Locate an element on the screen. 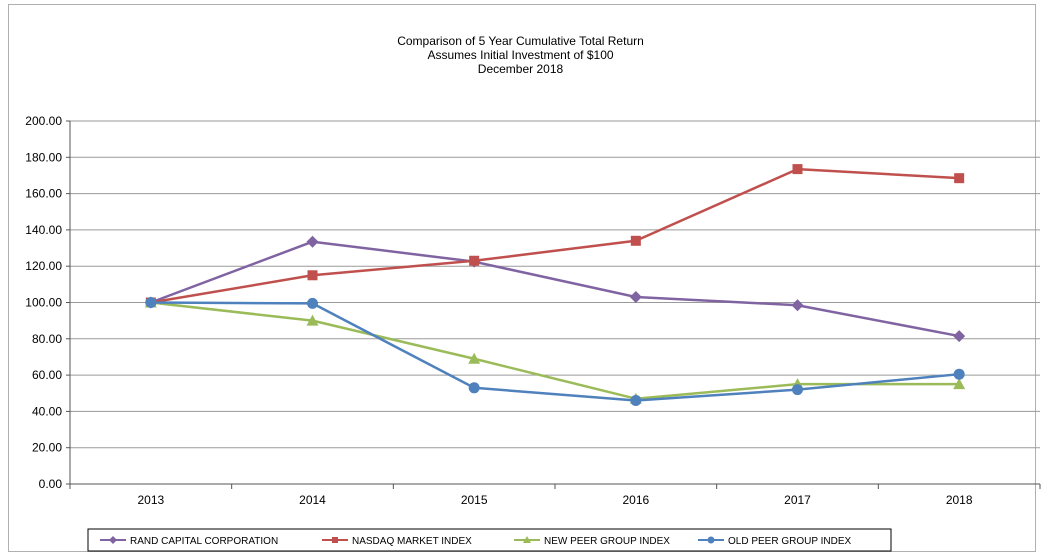 The height and width of the screenshot is (556, 1041). y-tick-label: 0.00 is located at coordinates (51, 484).